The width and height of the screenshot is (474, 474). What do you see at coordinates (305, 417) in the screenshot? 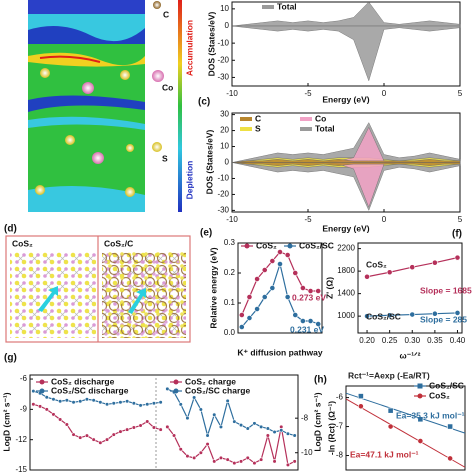
I see `y2-tick-label: -8` at bounding box center [305, 417].